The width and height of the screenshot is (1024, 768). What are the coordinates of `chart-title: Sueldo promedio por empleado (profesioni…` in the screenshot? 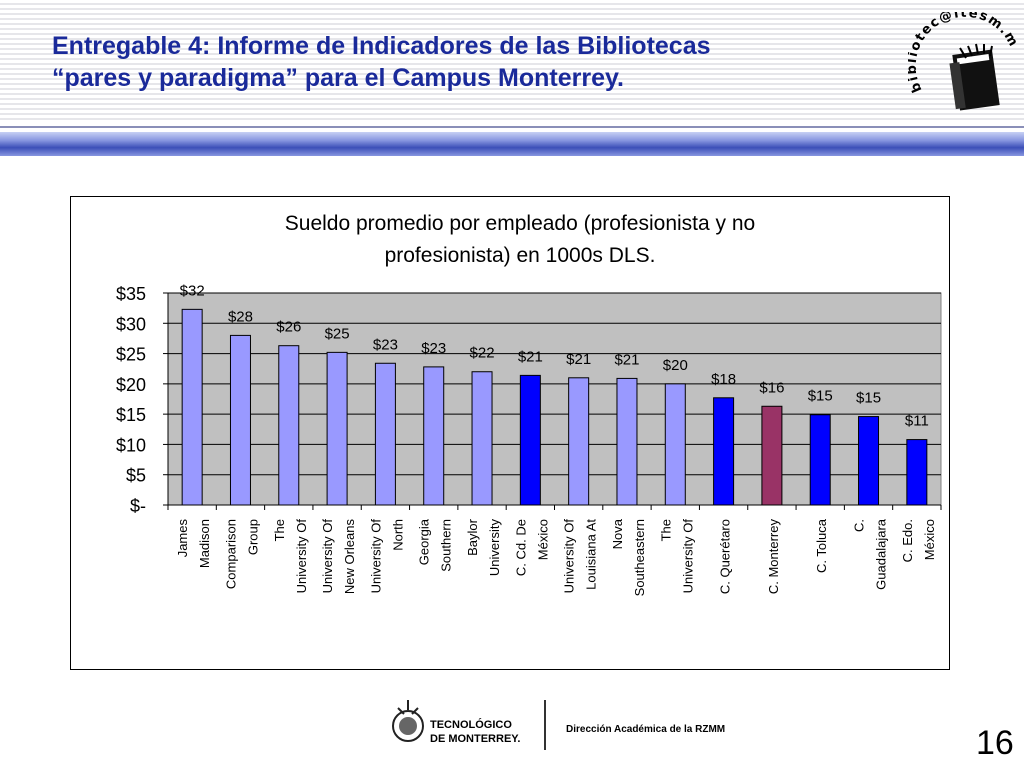 It's located at (520, 240).